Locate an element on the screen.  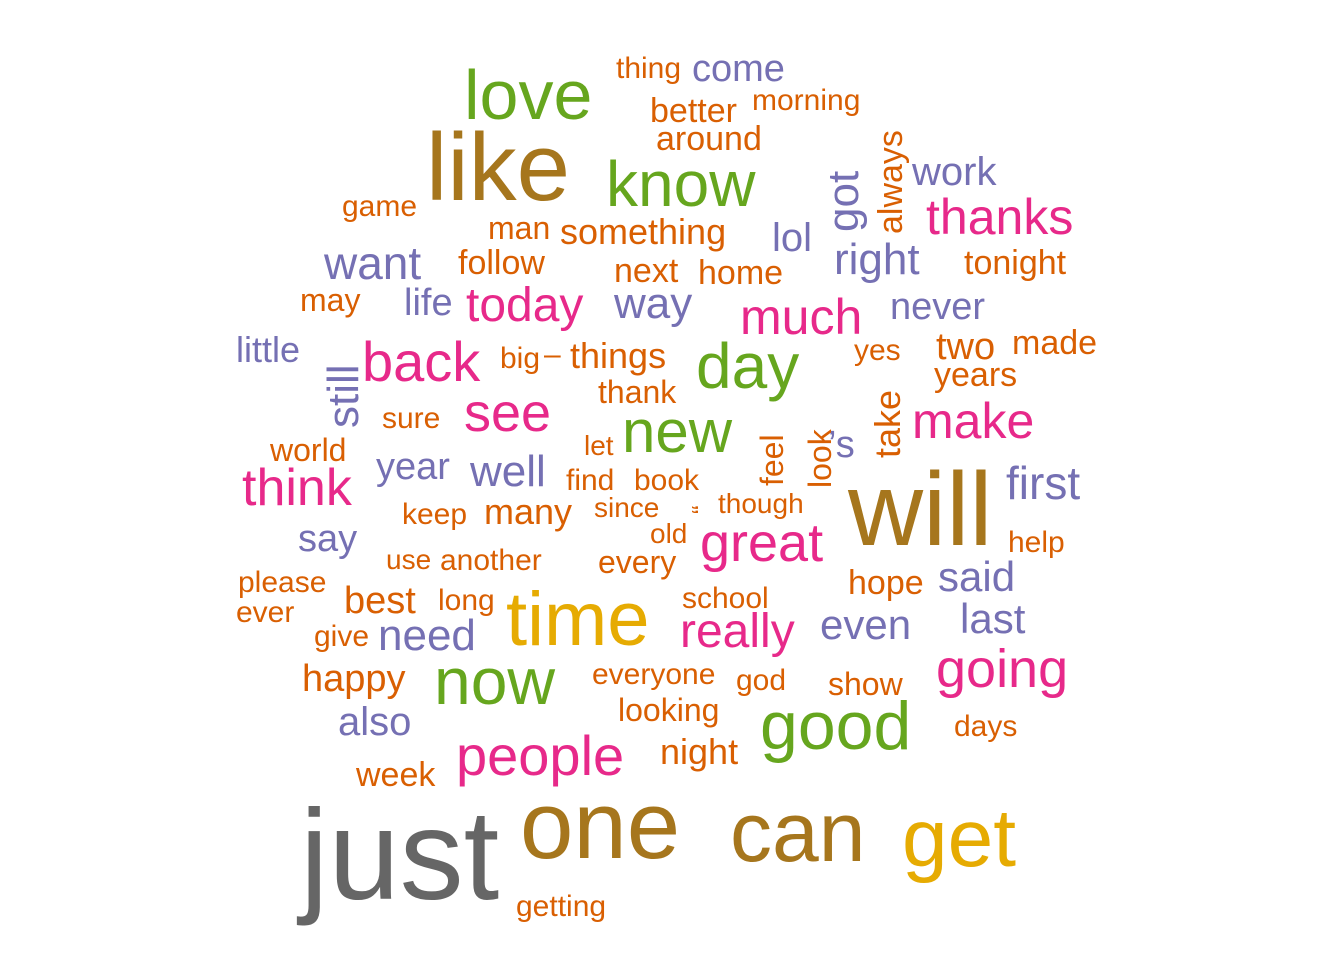
word-97: feel is located at coordinates (772, 460).